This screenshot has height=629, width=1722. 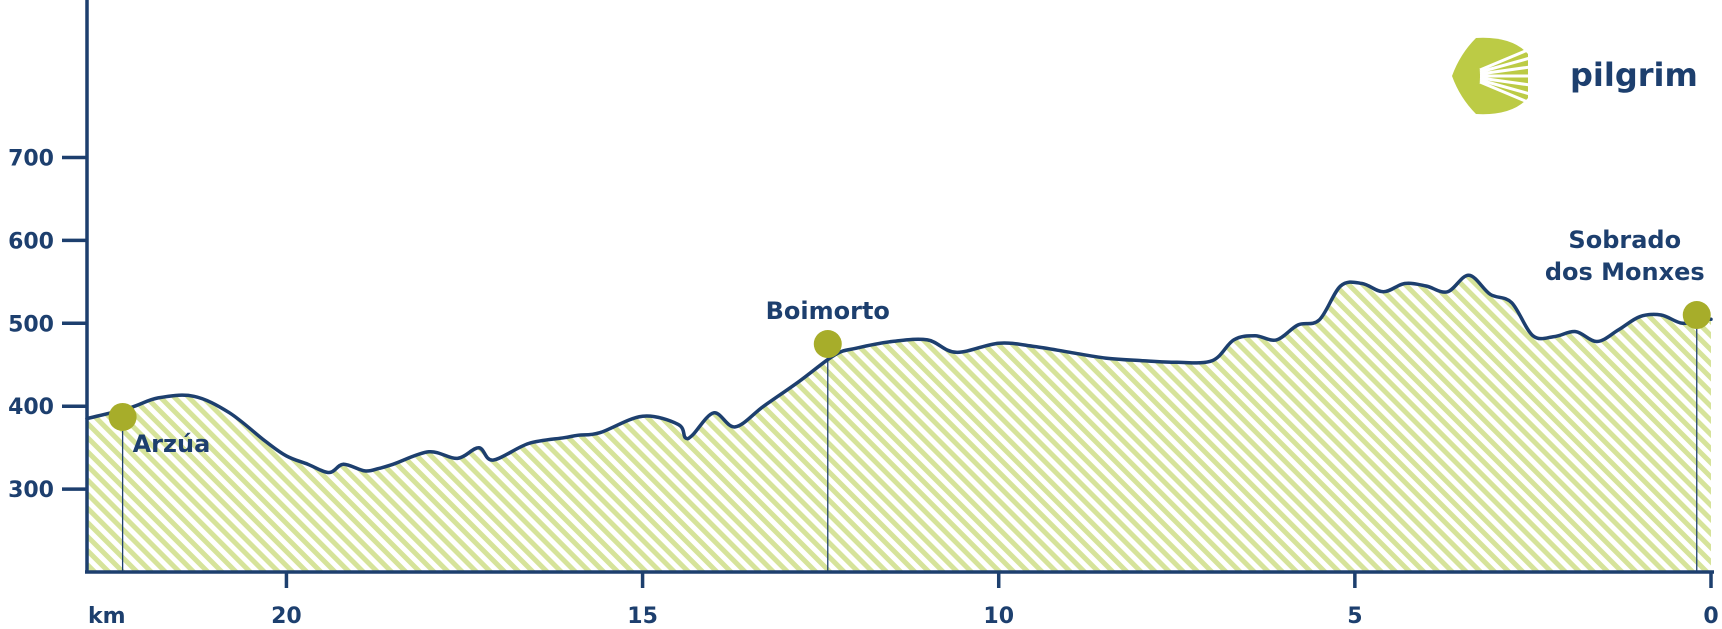 I want to click on pilgrim-logo: pilgrim, so click(x=1575, y=76).